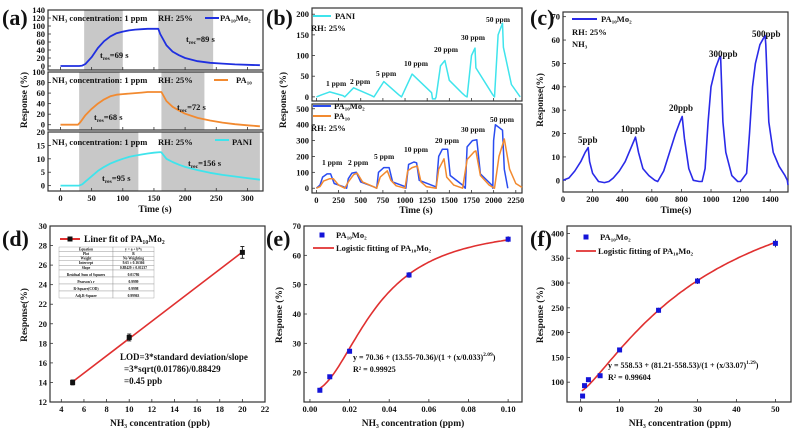  I want to click on d-ylabel: Response(%), so click(24, 315).